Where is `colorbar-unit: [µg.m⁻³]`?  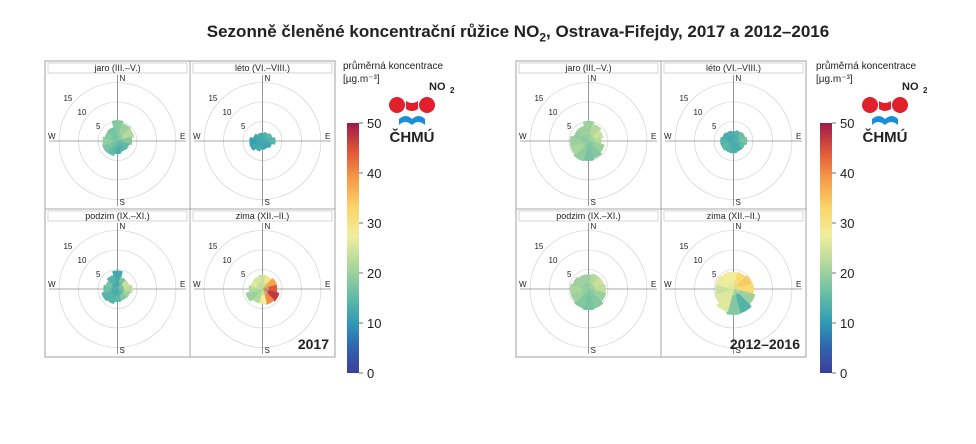
colorbar-unit: [µg.m⁻³] is located at coordinates (834, 79).